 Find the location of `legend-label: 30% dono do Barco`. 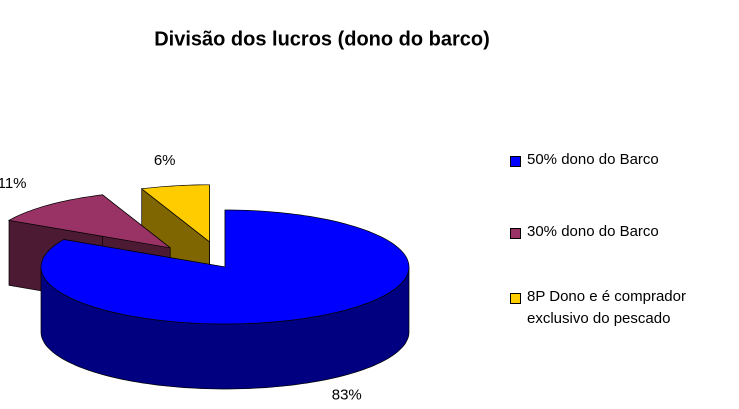

legend-label: 30% dono do Barco is located at coordinates (593, 231).